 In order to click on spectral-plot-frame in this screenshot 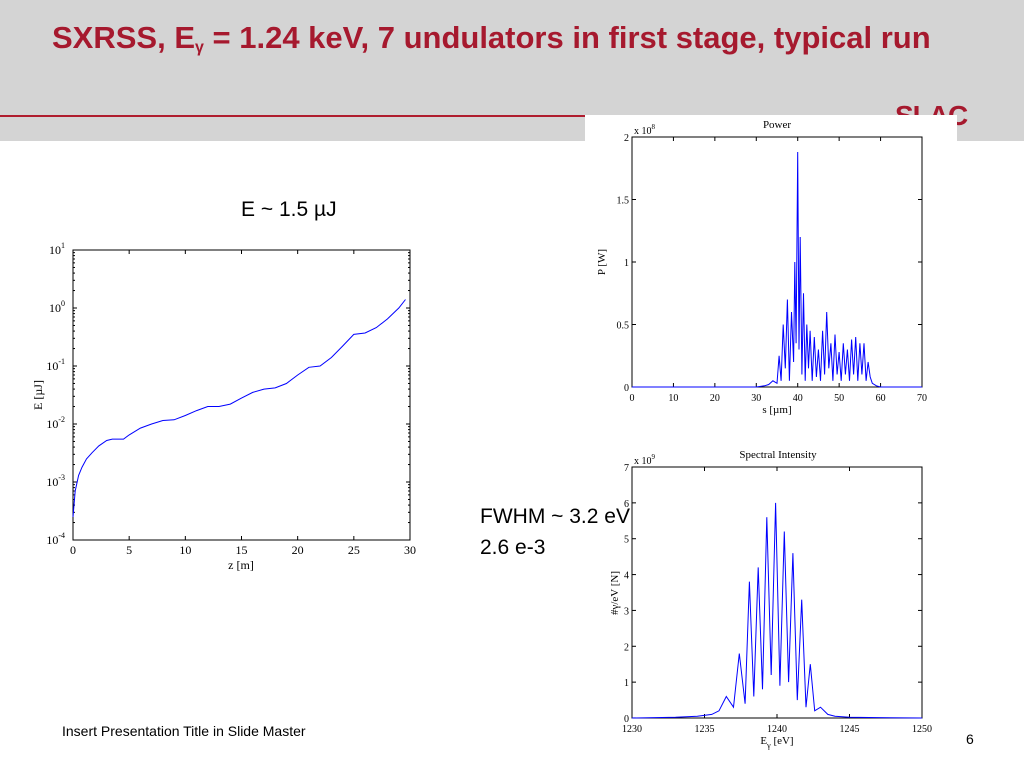, I will do `click(777, 592)`.